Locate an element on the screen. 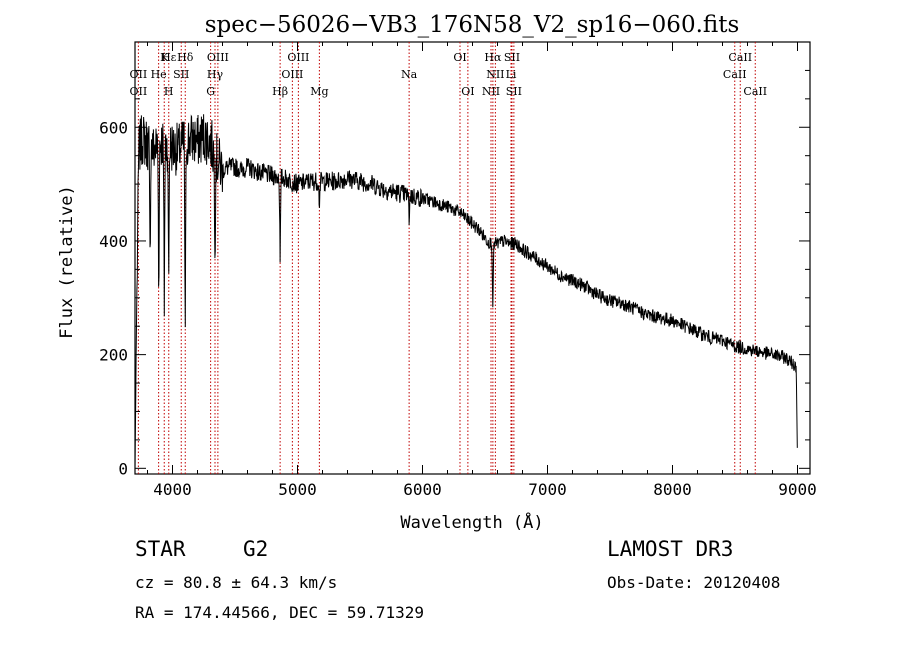 The width and height of the screenshot is (900, 649). y-axis-label: Flux (relative) is located at coordinates (67, 262).